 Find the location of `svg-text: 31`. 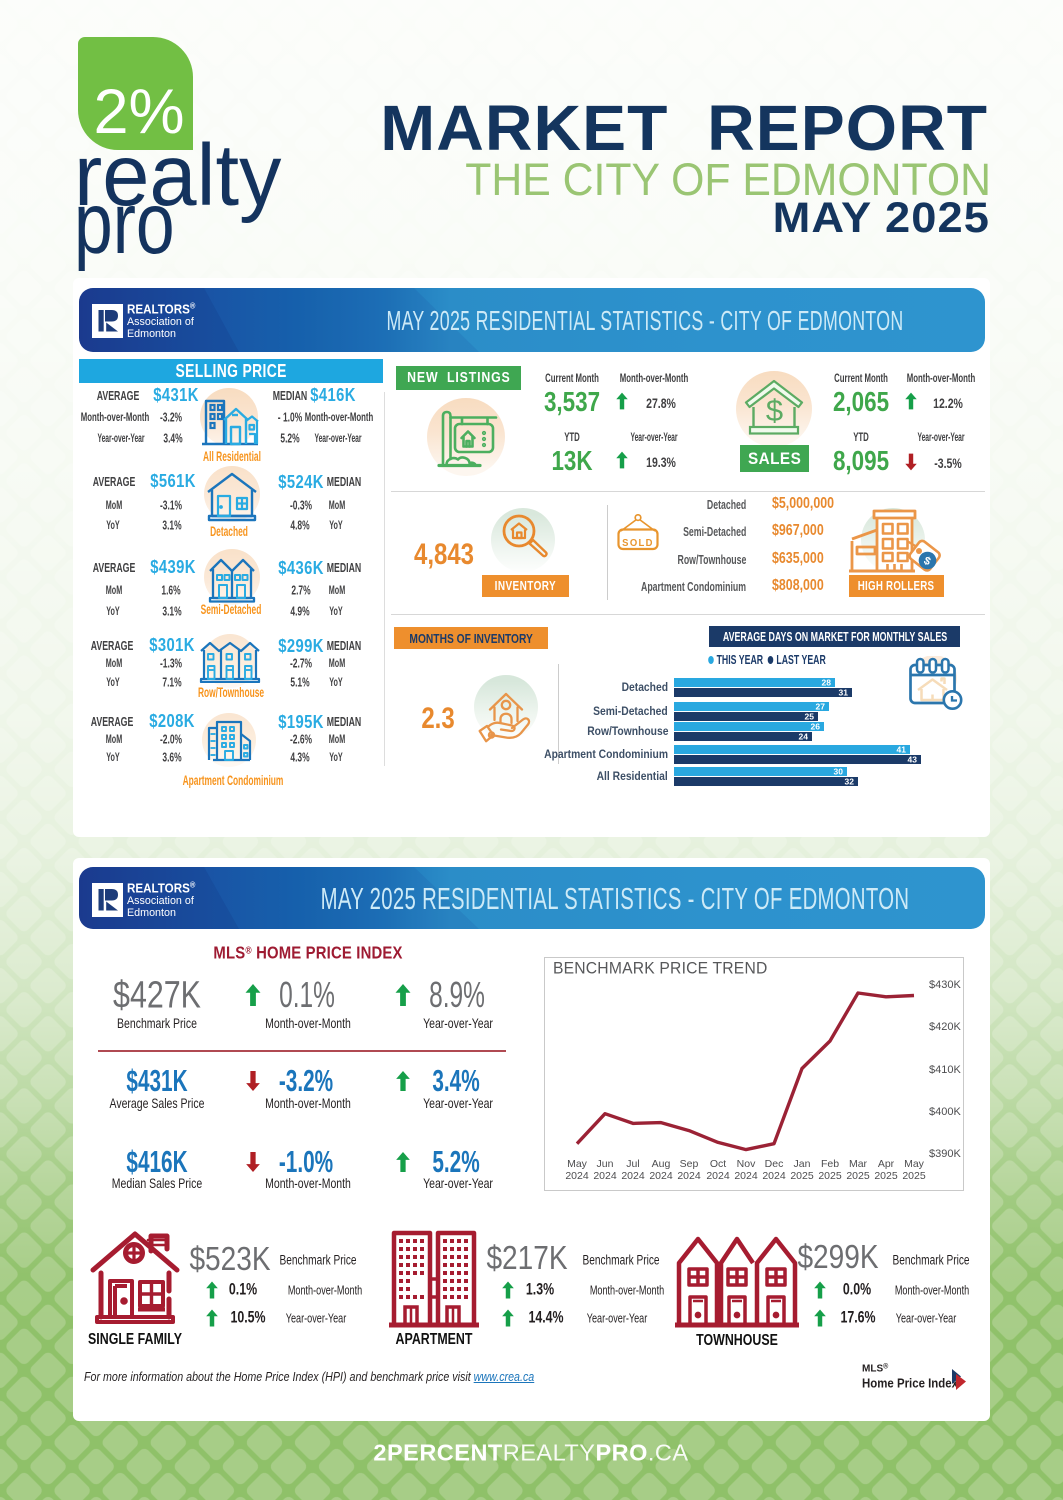

svg-text: 31 is located at coordinates (844, 693).